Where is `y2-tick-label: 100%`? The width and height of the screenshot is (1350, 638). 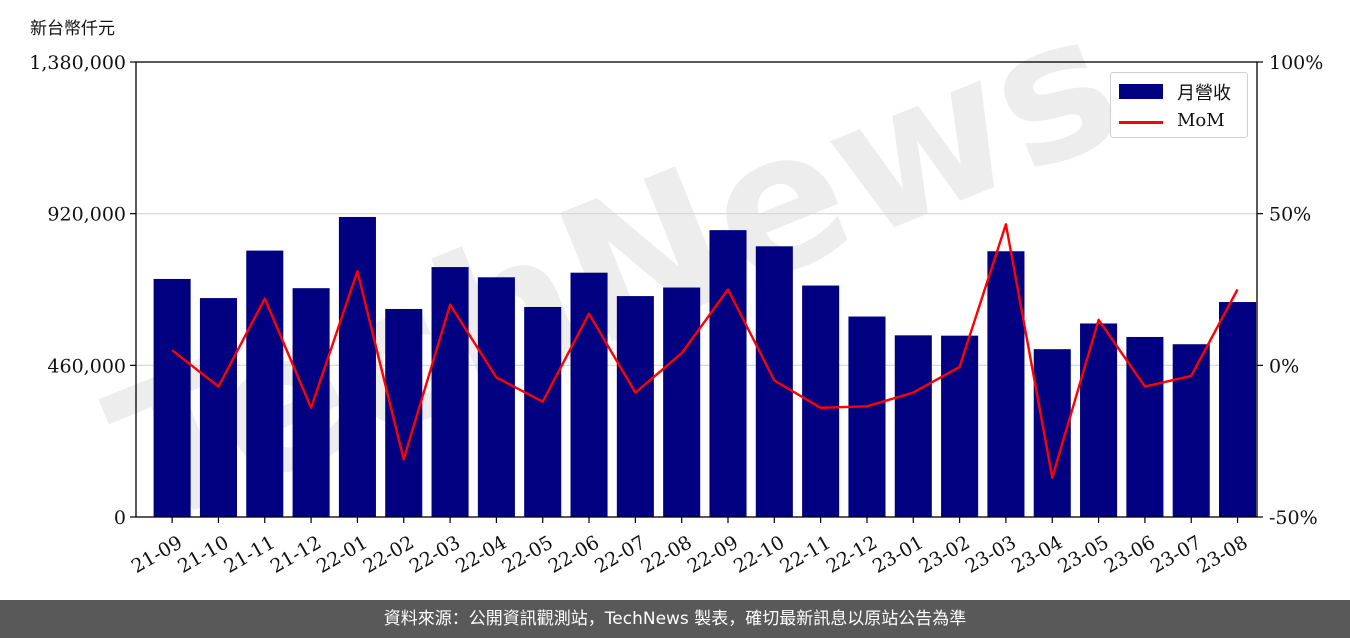 y2-tick-label: 100% is located at coordinates (1296, 63).